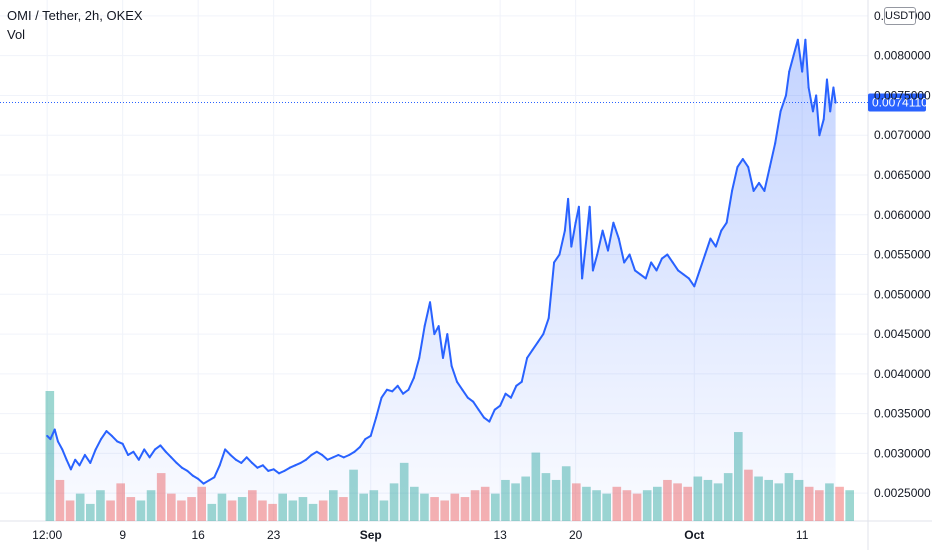 The height and width of the screenshot is (555, 932). I want to click on x-tick-label: 9, so click(122, 535).